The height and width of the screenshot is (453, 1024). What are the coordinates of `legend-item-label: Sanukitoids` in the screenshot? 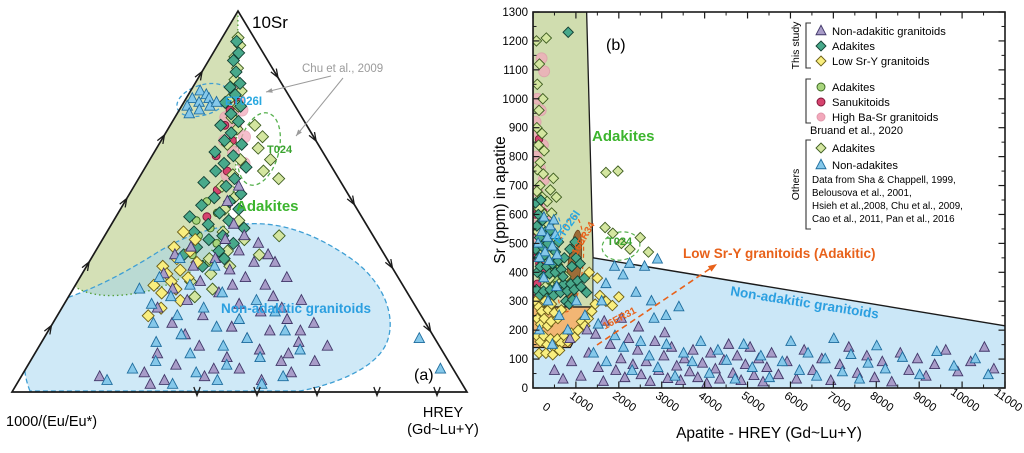 It's located at (861, 103).